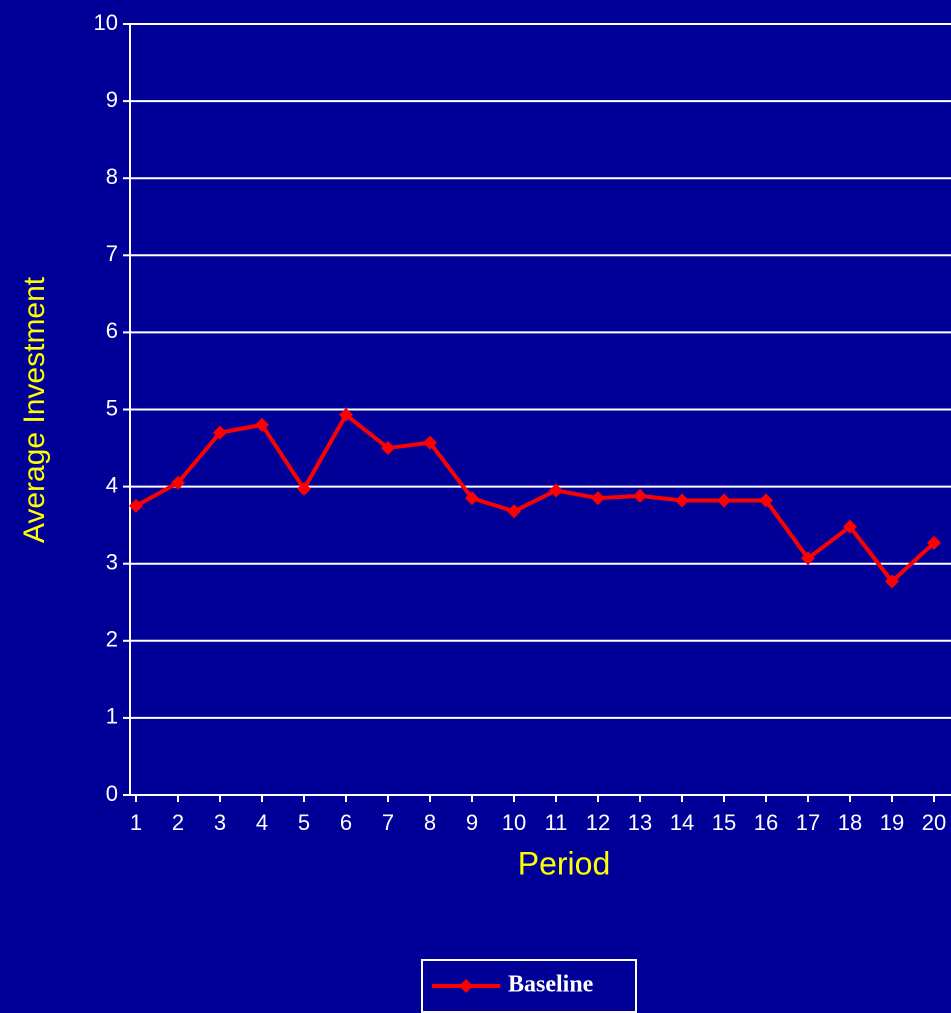 The width and height of the screenshot is (951, 1013). Describe the element at coordinates (346, 822) in the screenshot. I see `x-tick-label: 6` at that location.